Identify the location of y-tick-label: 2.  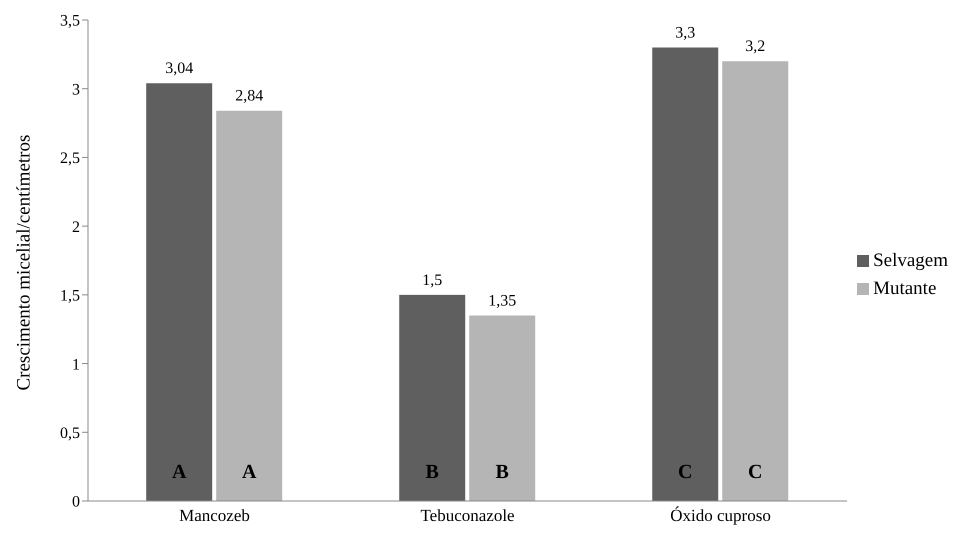
(76, 227).